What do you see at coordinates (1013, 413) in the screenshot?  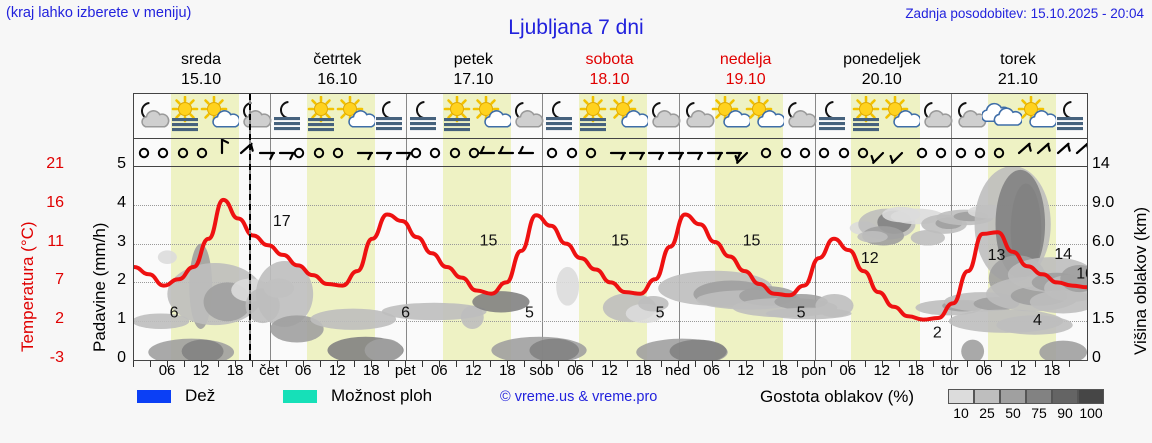 I see `cloud-density-tick: 50` at bounding box center [1013, 413].